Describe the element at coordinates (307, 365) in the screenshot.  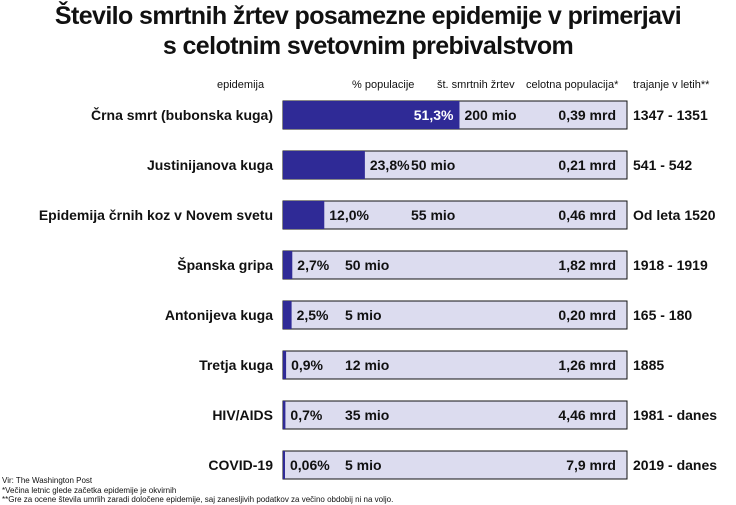
I see `percent-label: 0,9%` at that location.